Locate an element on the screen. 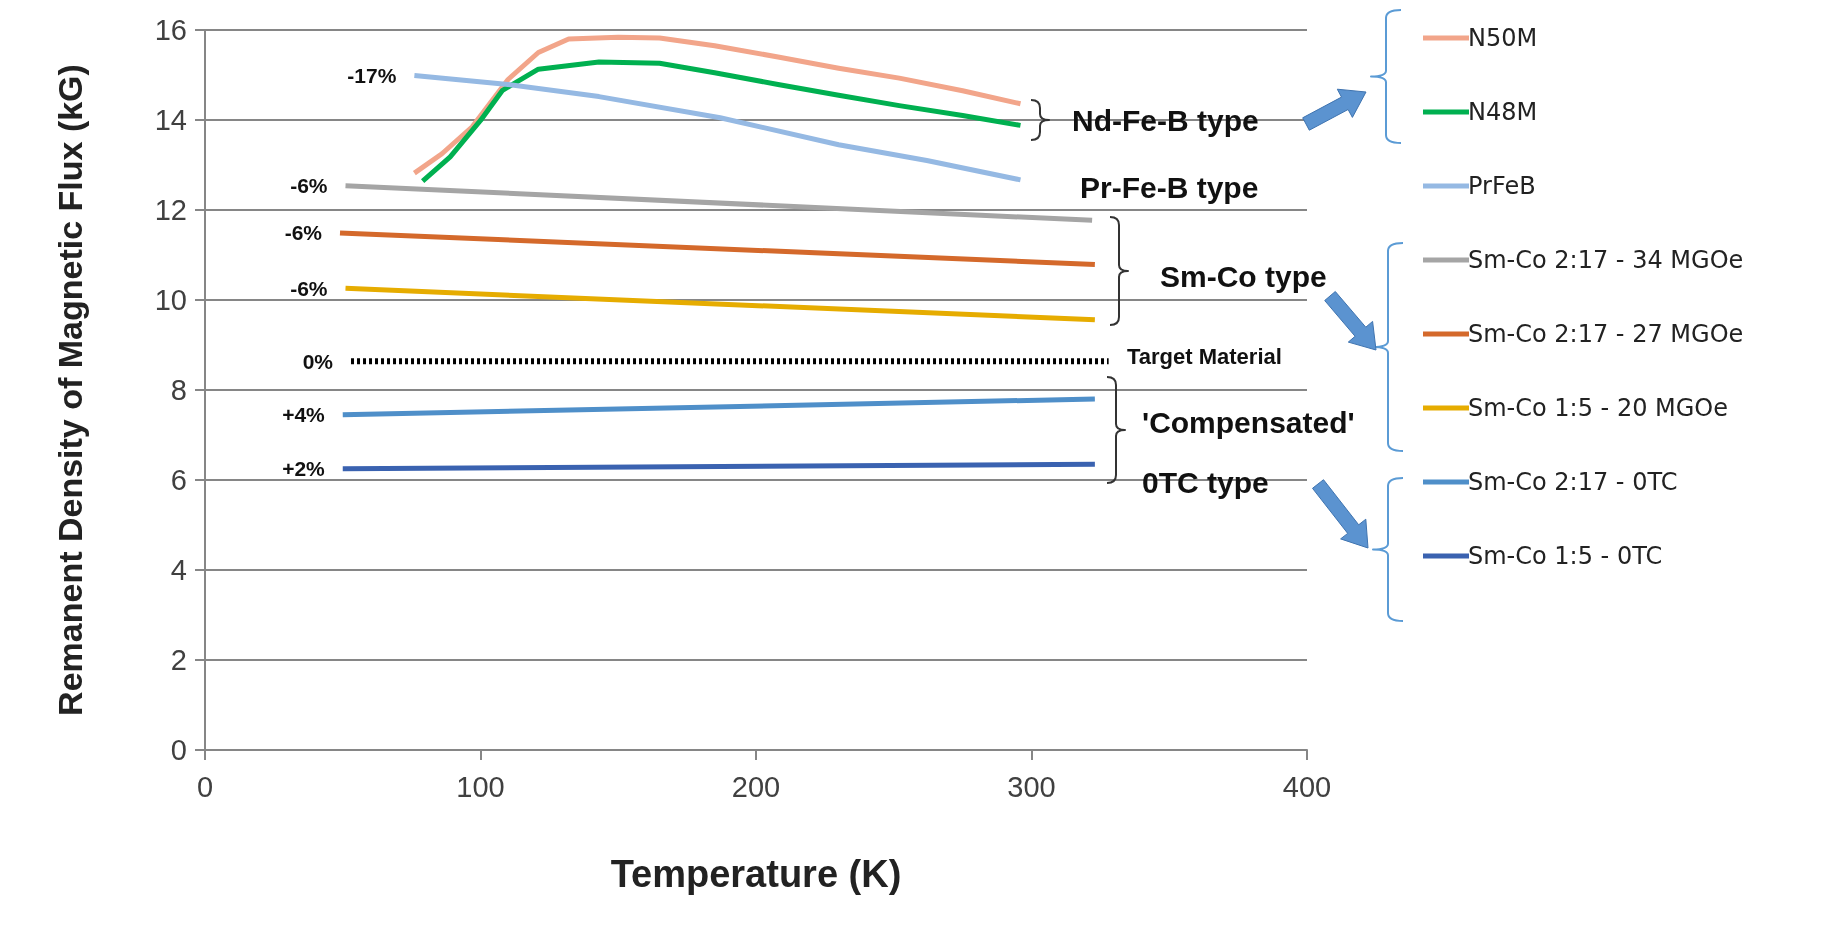 The width and height of the screenshot is (1837, 928). y-tick-label: 6 is located at coordinates (178, 480).